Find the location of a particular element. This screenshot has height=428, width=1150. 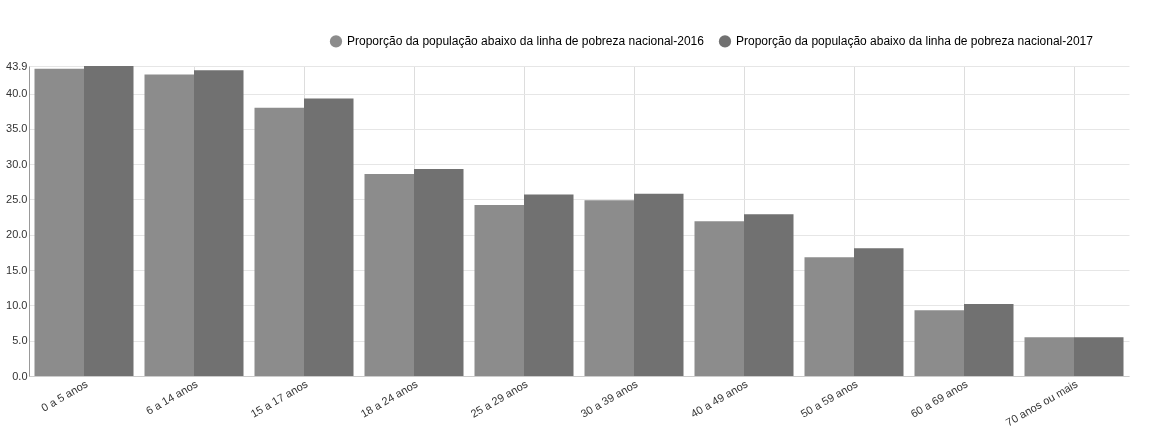

x-tick-label: 50 a 59 anos is located at coordinates (829, 398).